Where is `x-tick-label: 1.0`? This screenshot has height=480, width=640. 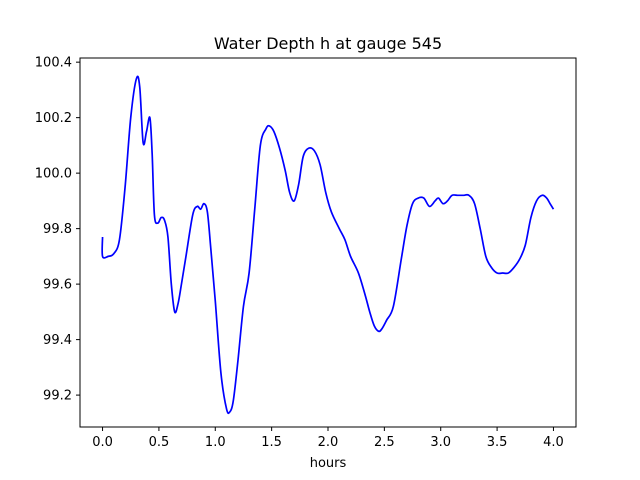
x-tick-label: 1.0 is located at coordinates (215, 442).